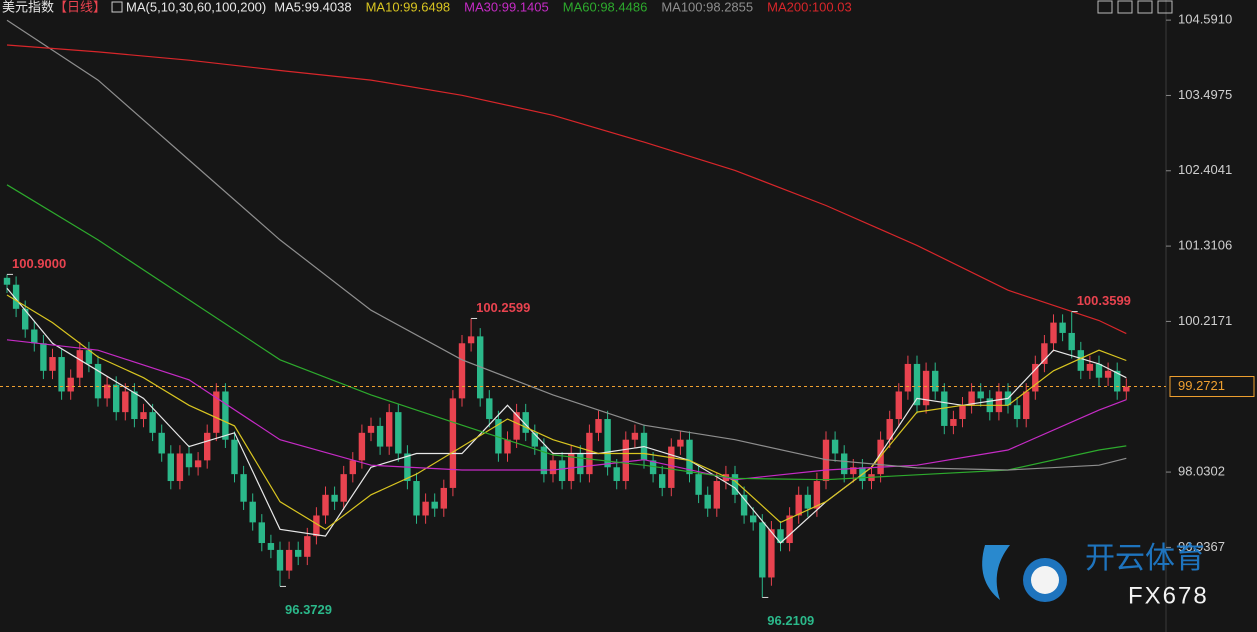 Image resolution: width=1257 pixels, height=632 pixels. Describe the element at coordinates (996, 572) in the screenshot. I see `logo-shape` at that location.